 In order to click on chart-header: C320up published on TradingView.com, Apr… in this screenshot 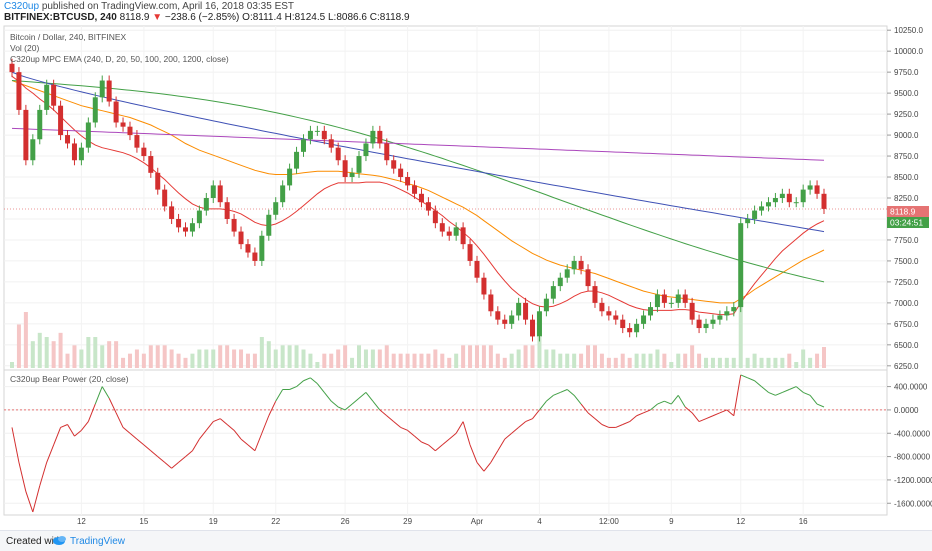, I will do `click(466, 12)`.